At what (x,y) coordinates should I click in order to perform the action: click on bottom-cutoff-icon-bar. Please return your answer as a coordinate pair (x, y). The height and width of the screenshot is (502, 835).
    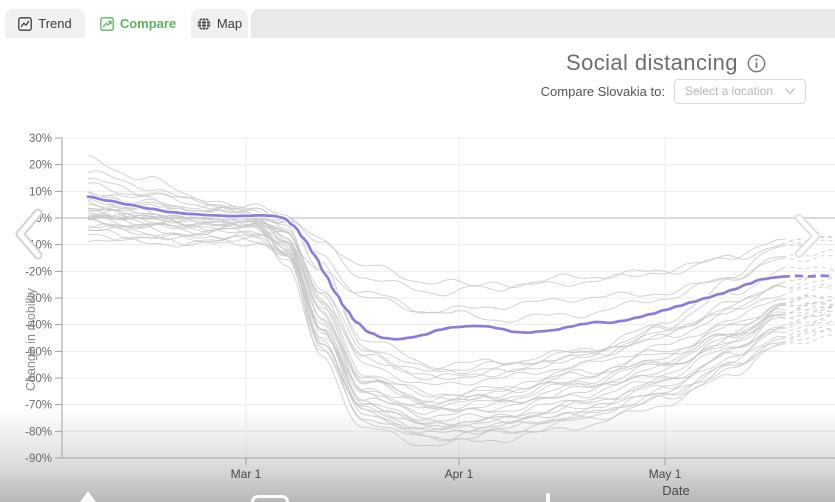
    Looking at the image, I should click on (548, 497).